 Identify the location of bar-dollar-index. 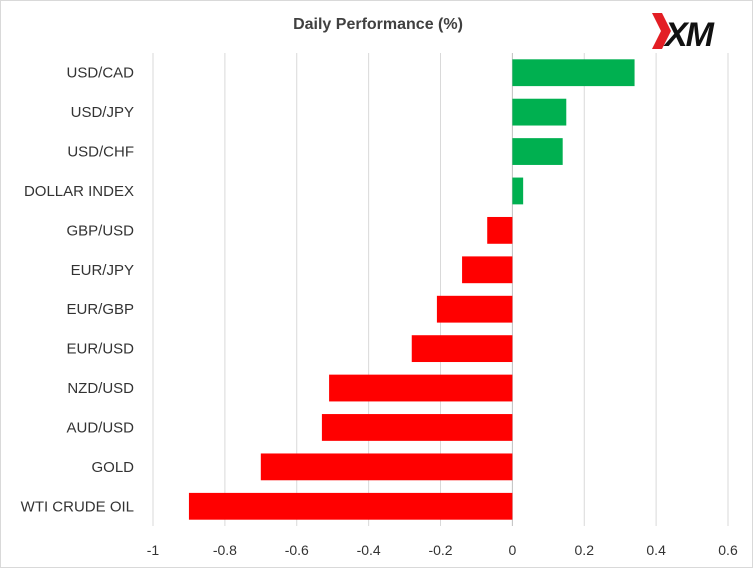
(518, 191).